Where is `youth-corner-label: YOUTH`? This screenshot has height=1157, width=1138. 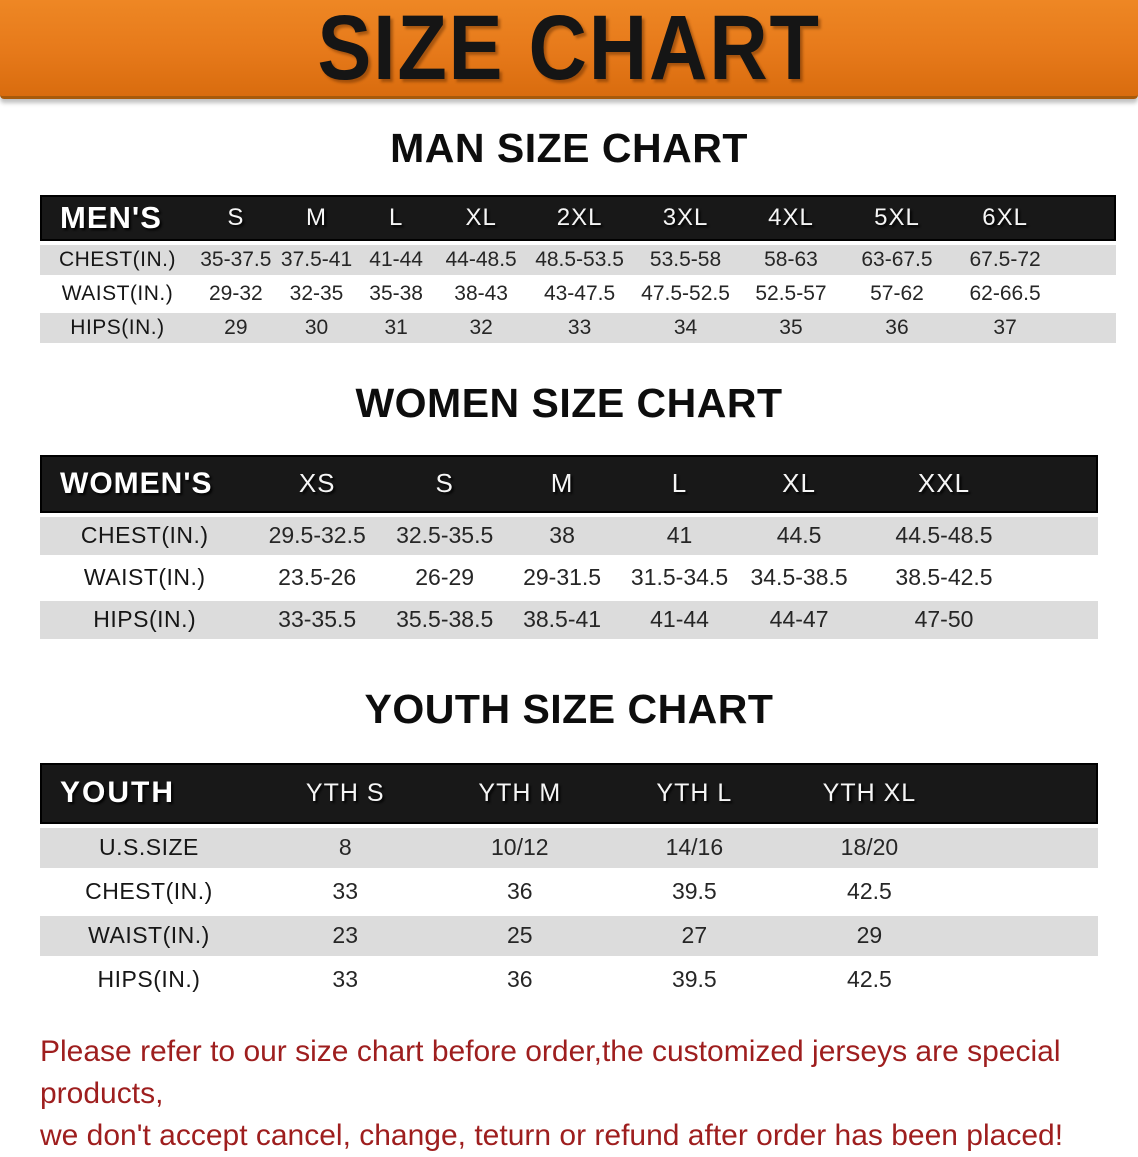
youth-corner-label: YOUTH is located at coordinates (149, 793).